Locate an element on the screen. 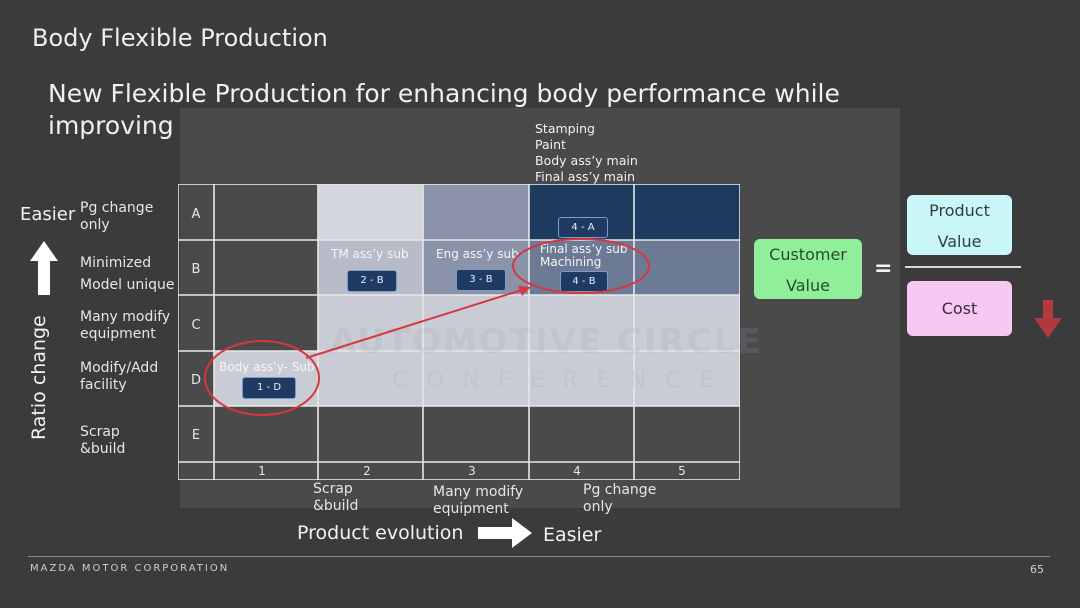 The width and height of the screenshot is (1080, 608). evolution-arrow-line is located at coordinates (417, 323).